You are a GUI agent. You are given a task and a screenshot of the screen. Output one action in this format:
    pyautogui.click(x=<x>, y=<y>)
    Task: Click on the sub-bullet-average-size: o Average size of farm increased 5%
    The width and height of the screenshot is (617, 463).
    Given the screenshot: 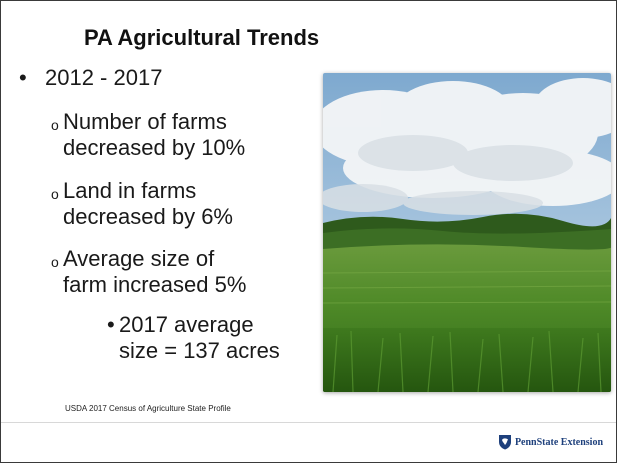 What is the action you would take?
    pyautogui.click(x=191, y=272)
    